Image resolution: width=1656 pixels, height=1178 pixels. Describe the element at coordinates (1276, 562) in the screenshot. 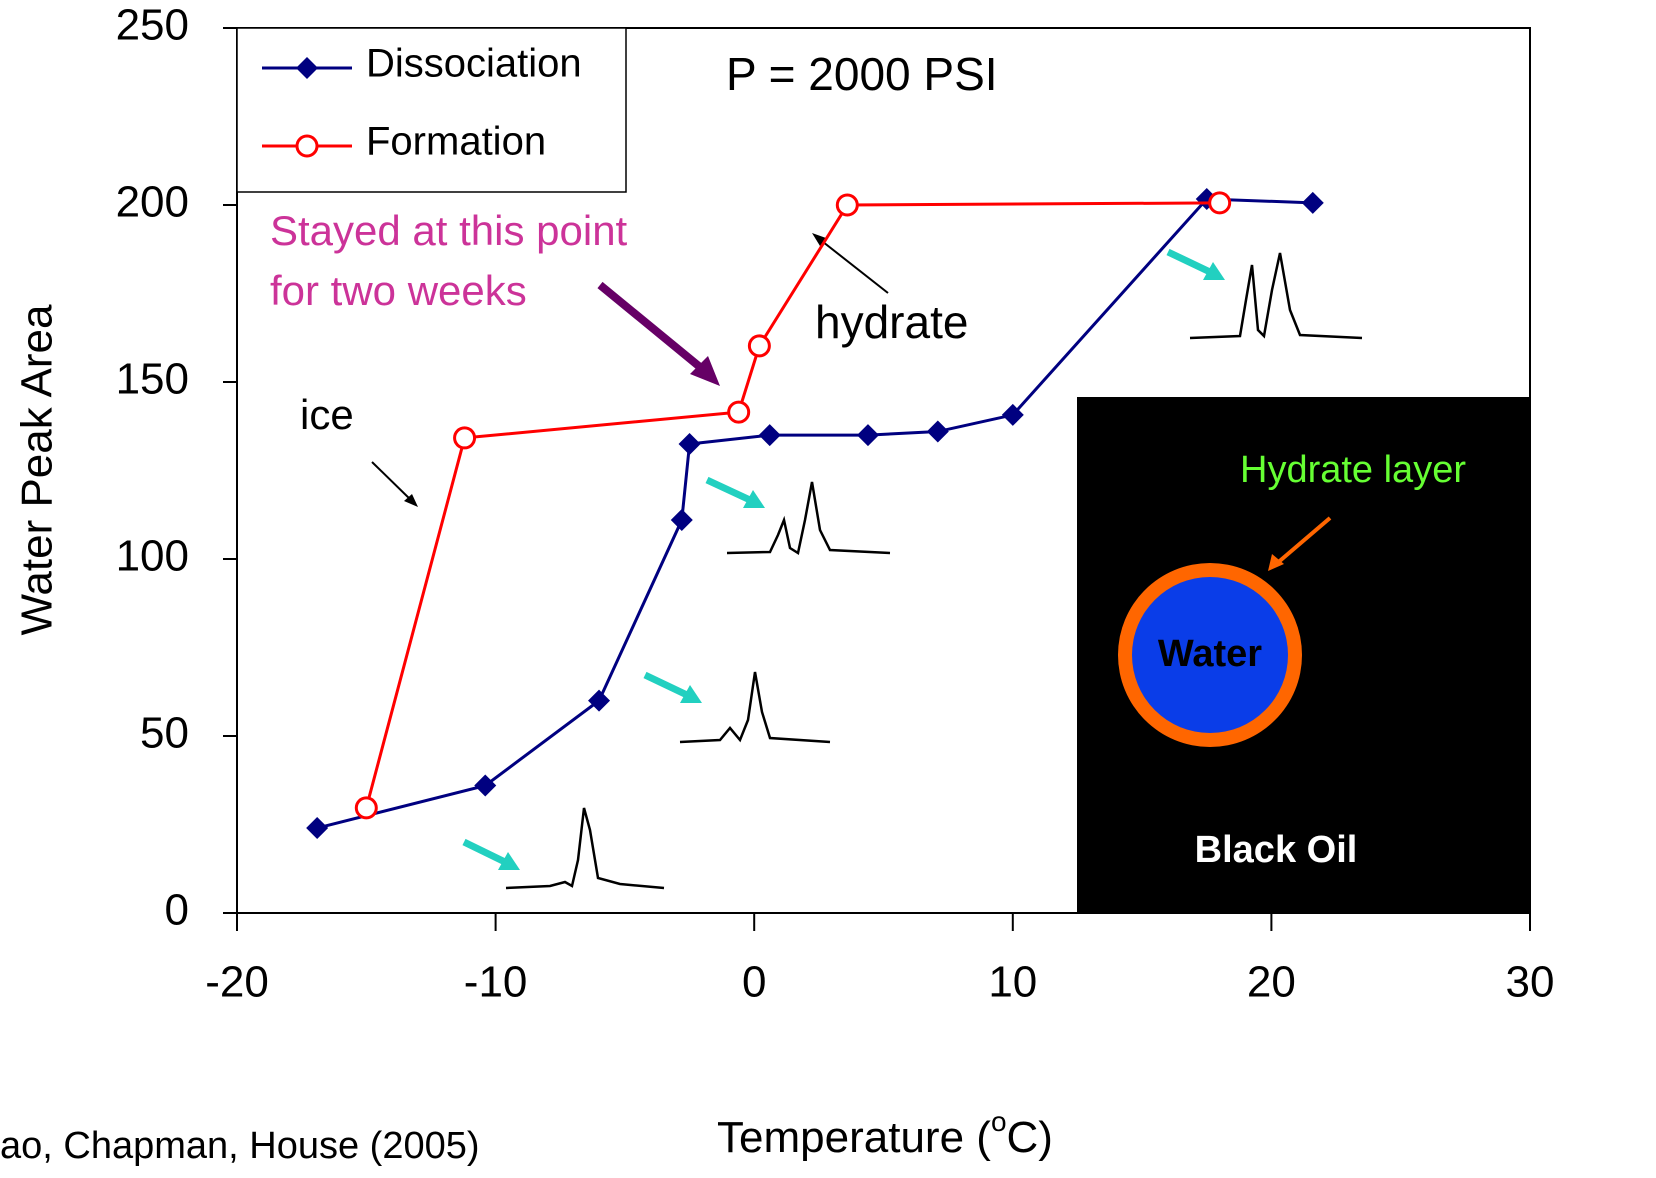

I see `arrow-head` at that location.